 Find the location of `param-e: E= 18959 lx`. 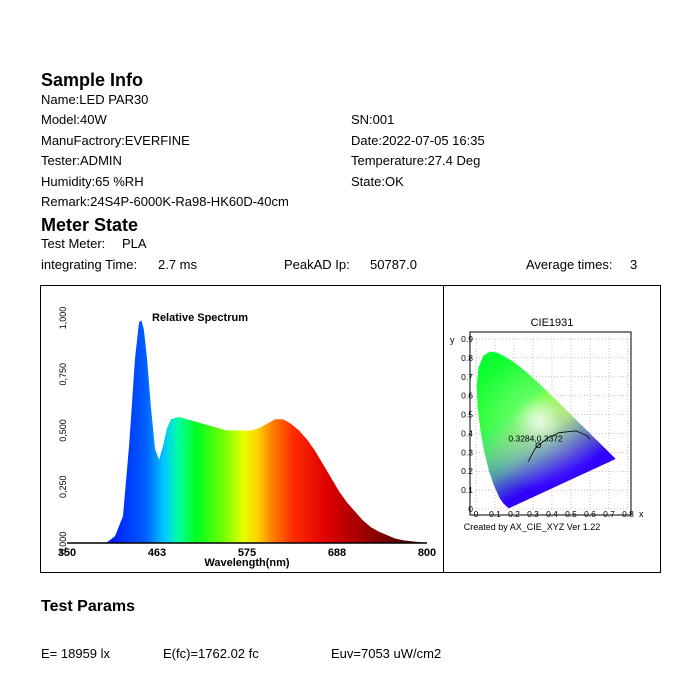

param-e: E= 18959 lx is located at coordinates (76, 653).